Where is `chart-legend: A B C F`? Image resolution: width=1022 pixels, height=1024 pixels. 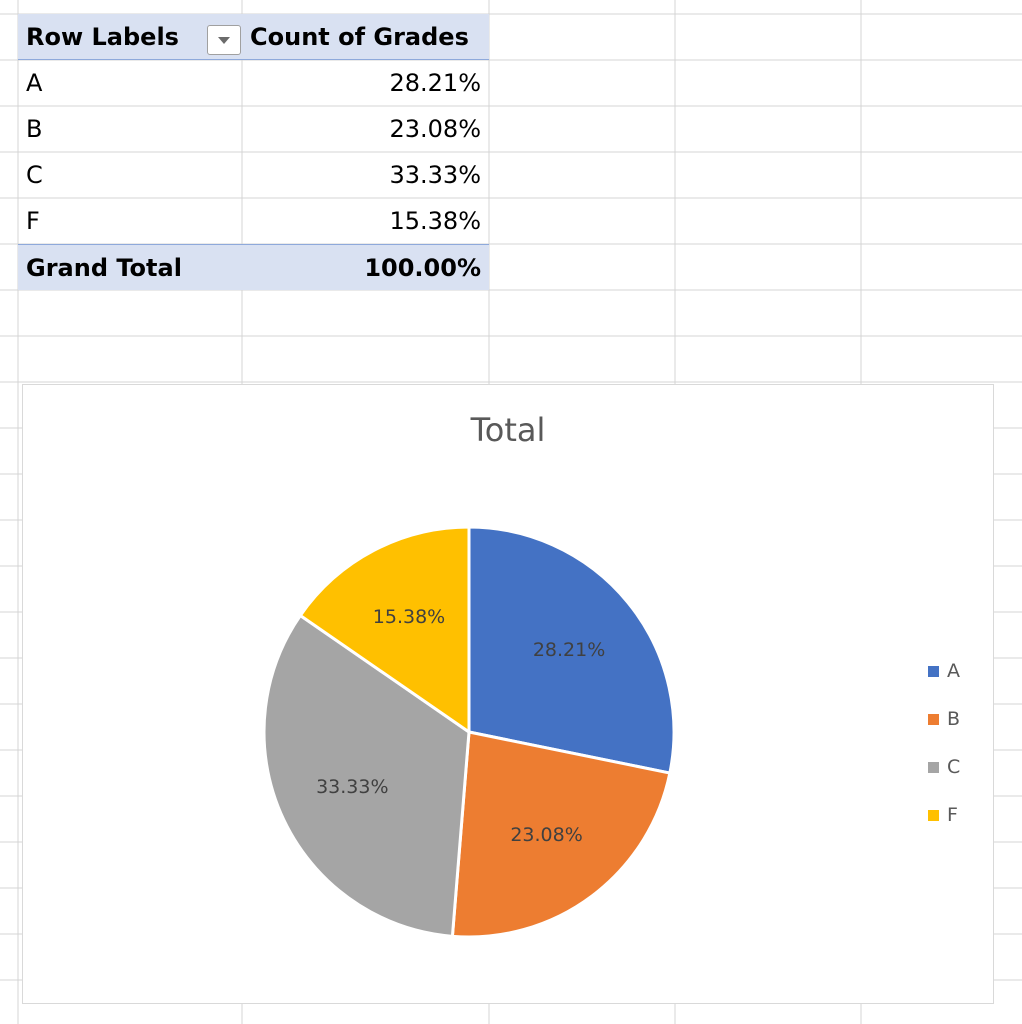 chart-legend: A B C F is located at coordinates (944, 743).